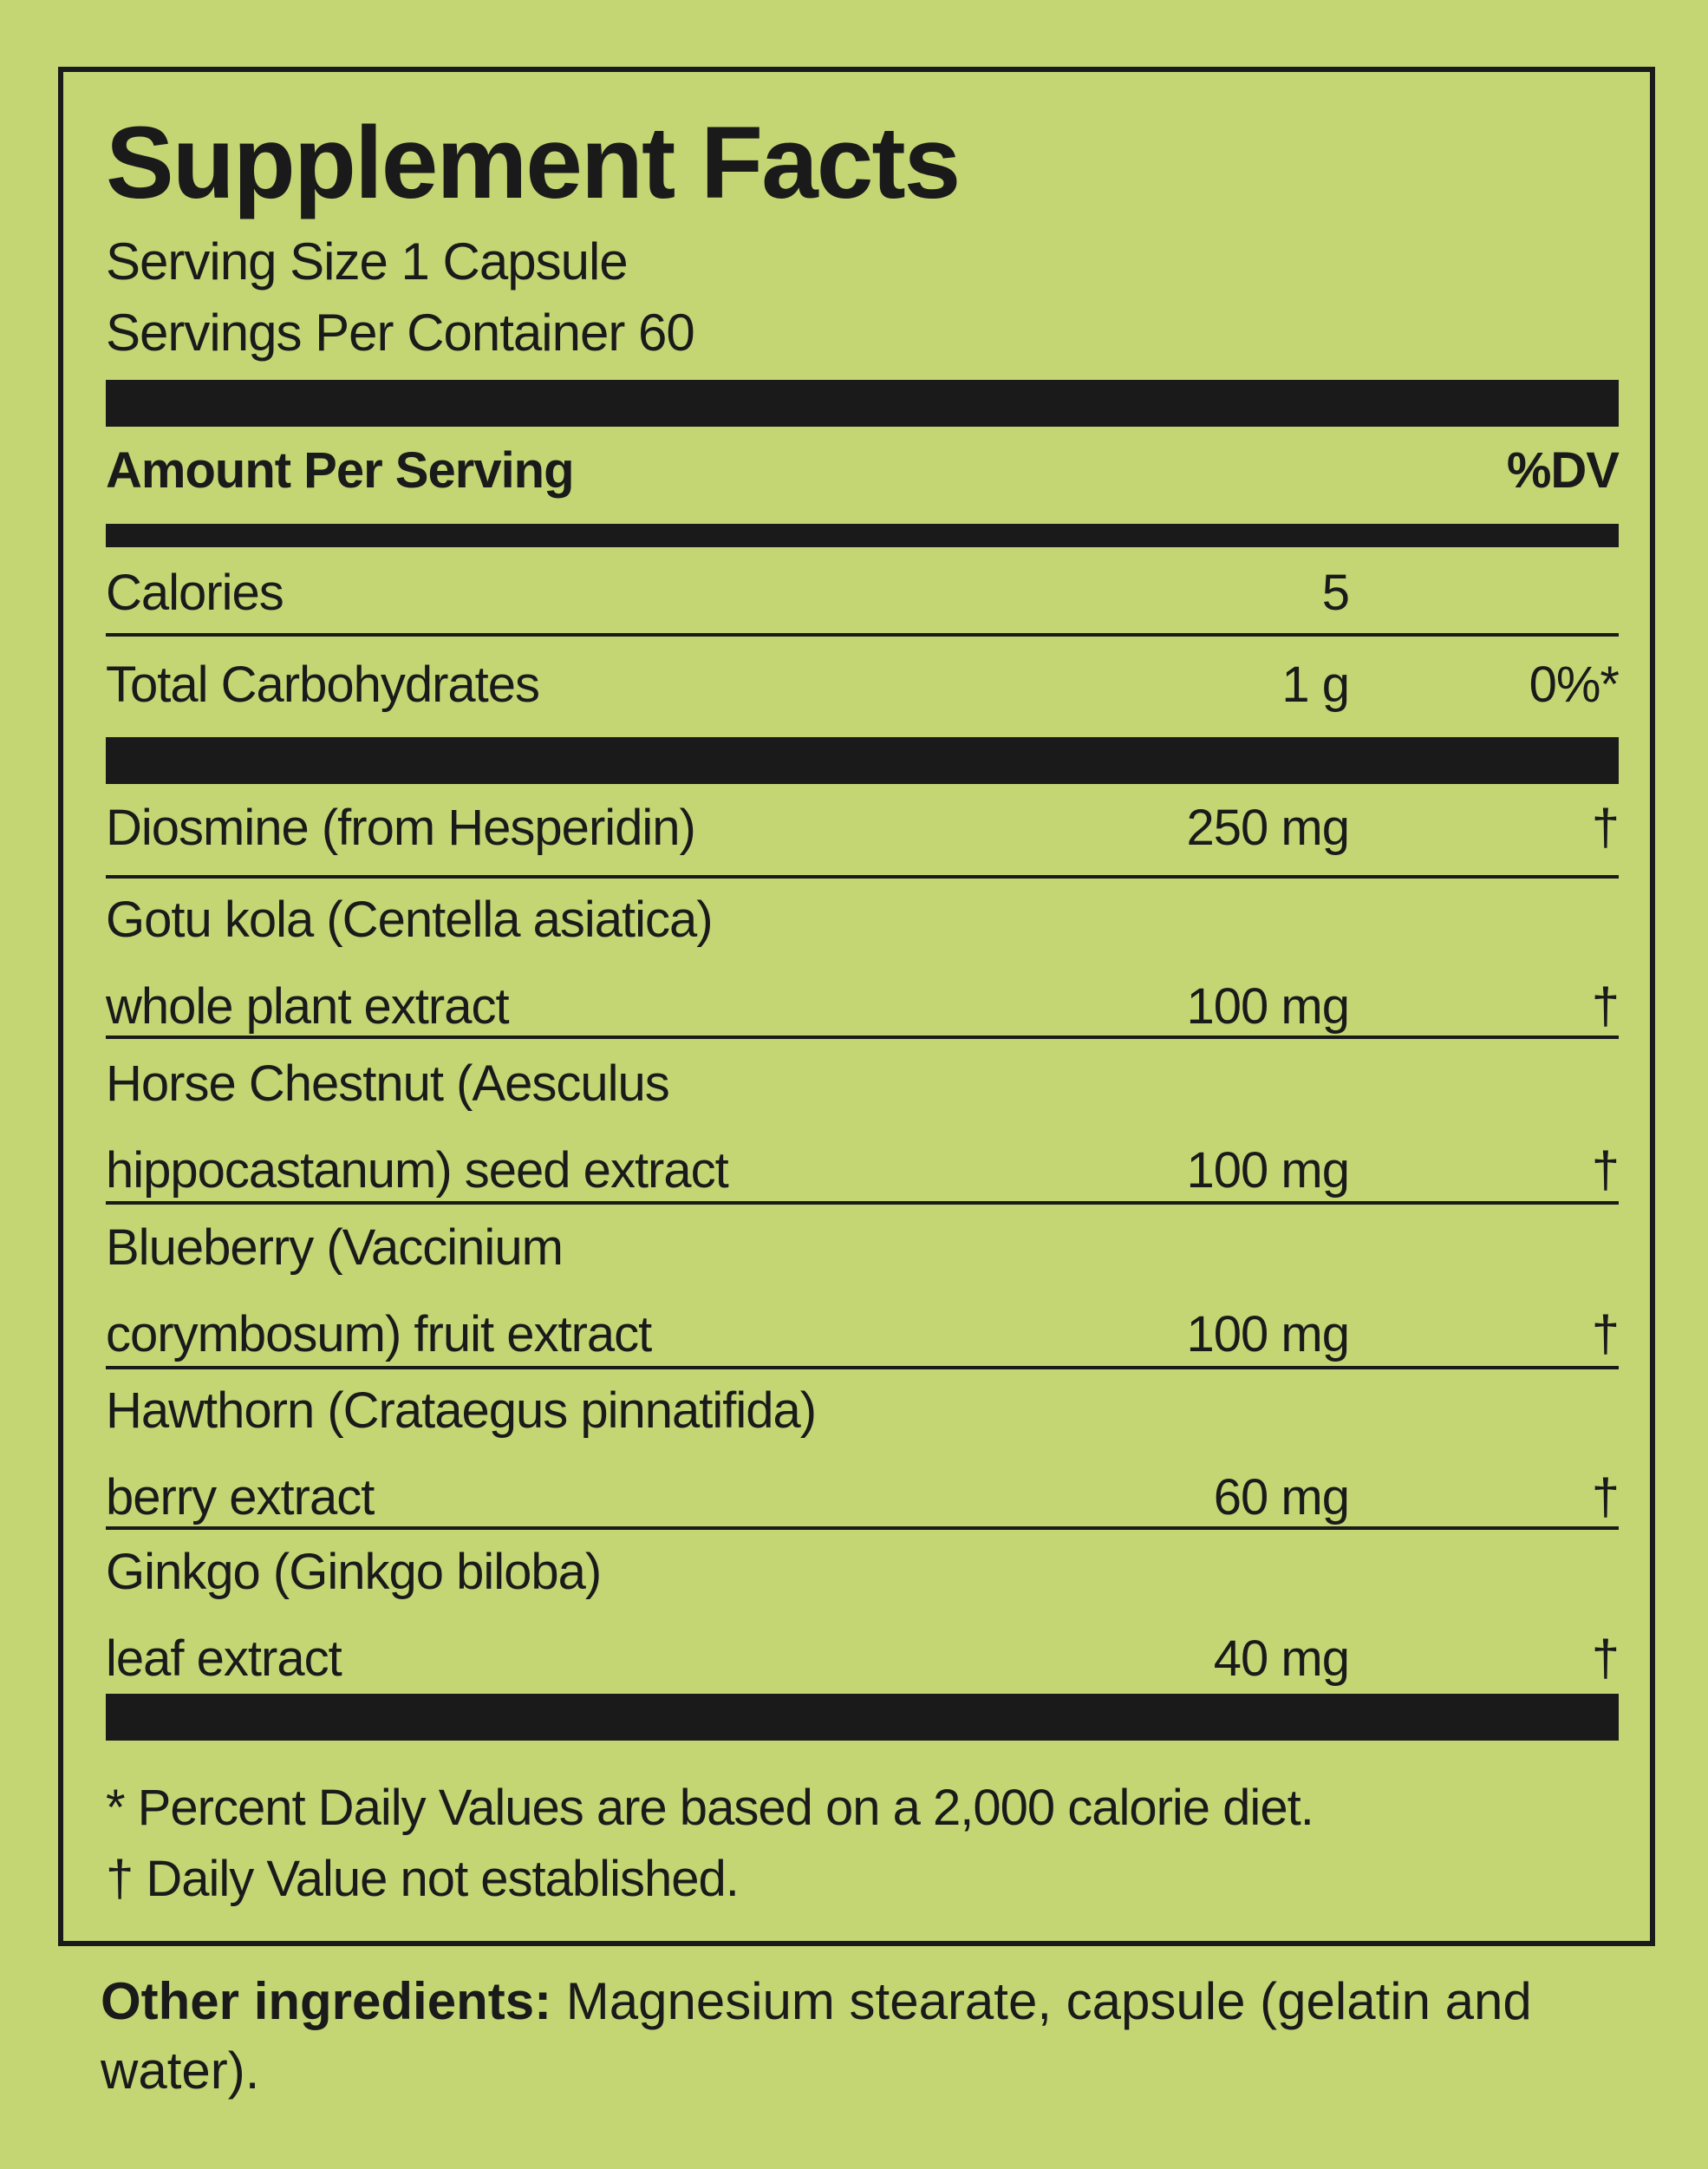 This screenshot has height=2169, width=1708. I want to click on serving-size: Serving Size 1 Capsule, so click(367, 261).